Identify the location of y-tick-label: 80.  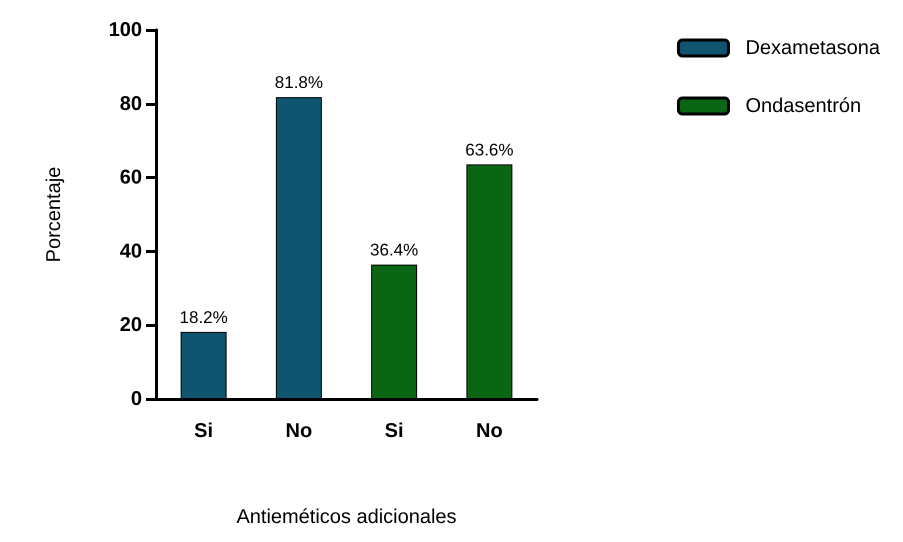
(131, 103).